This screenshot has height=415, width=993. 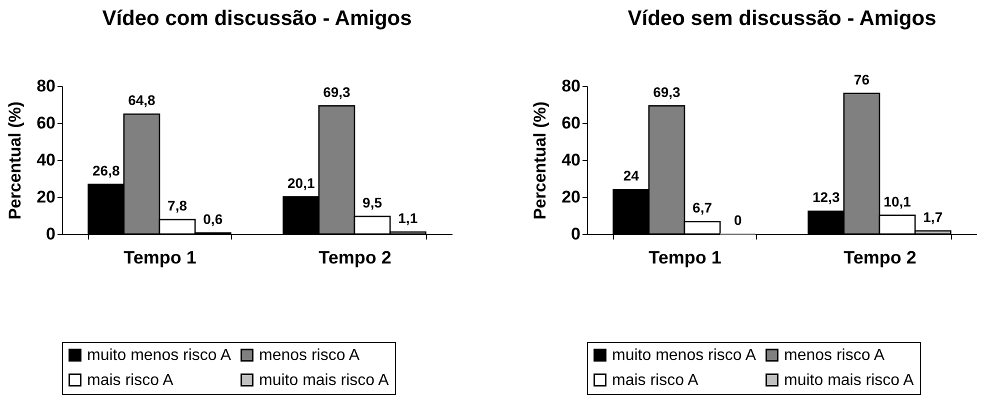 I want to click on data-label: 76, so click(x=862, y=79).